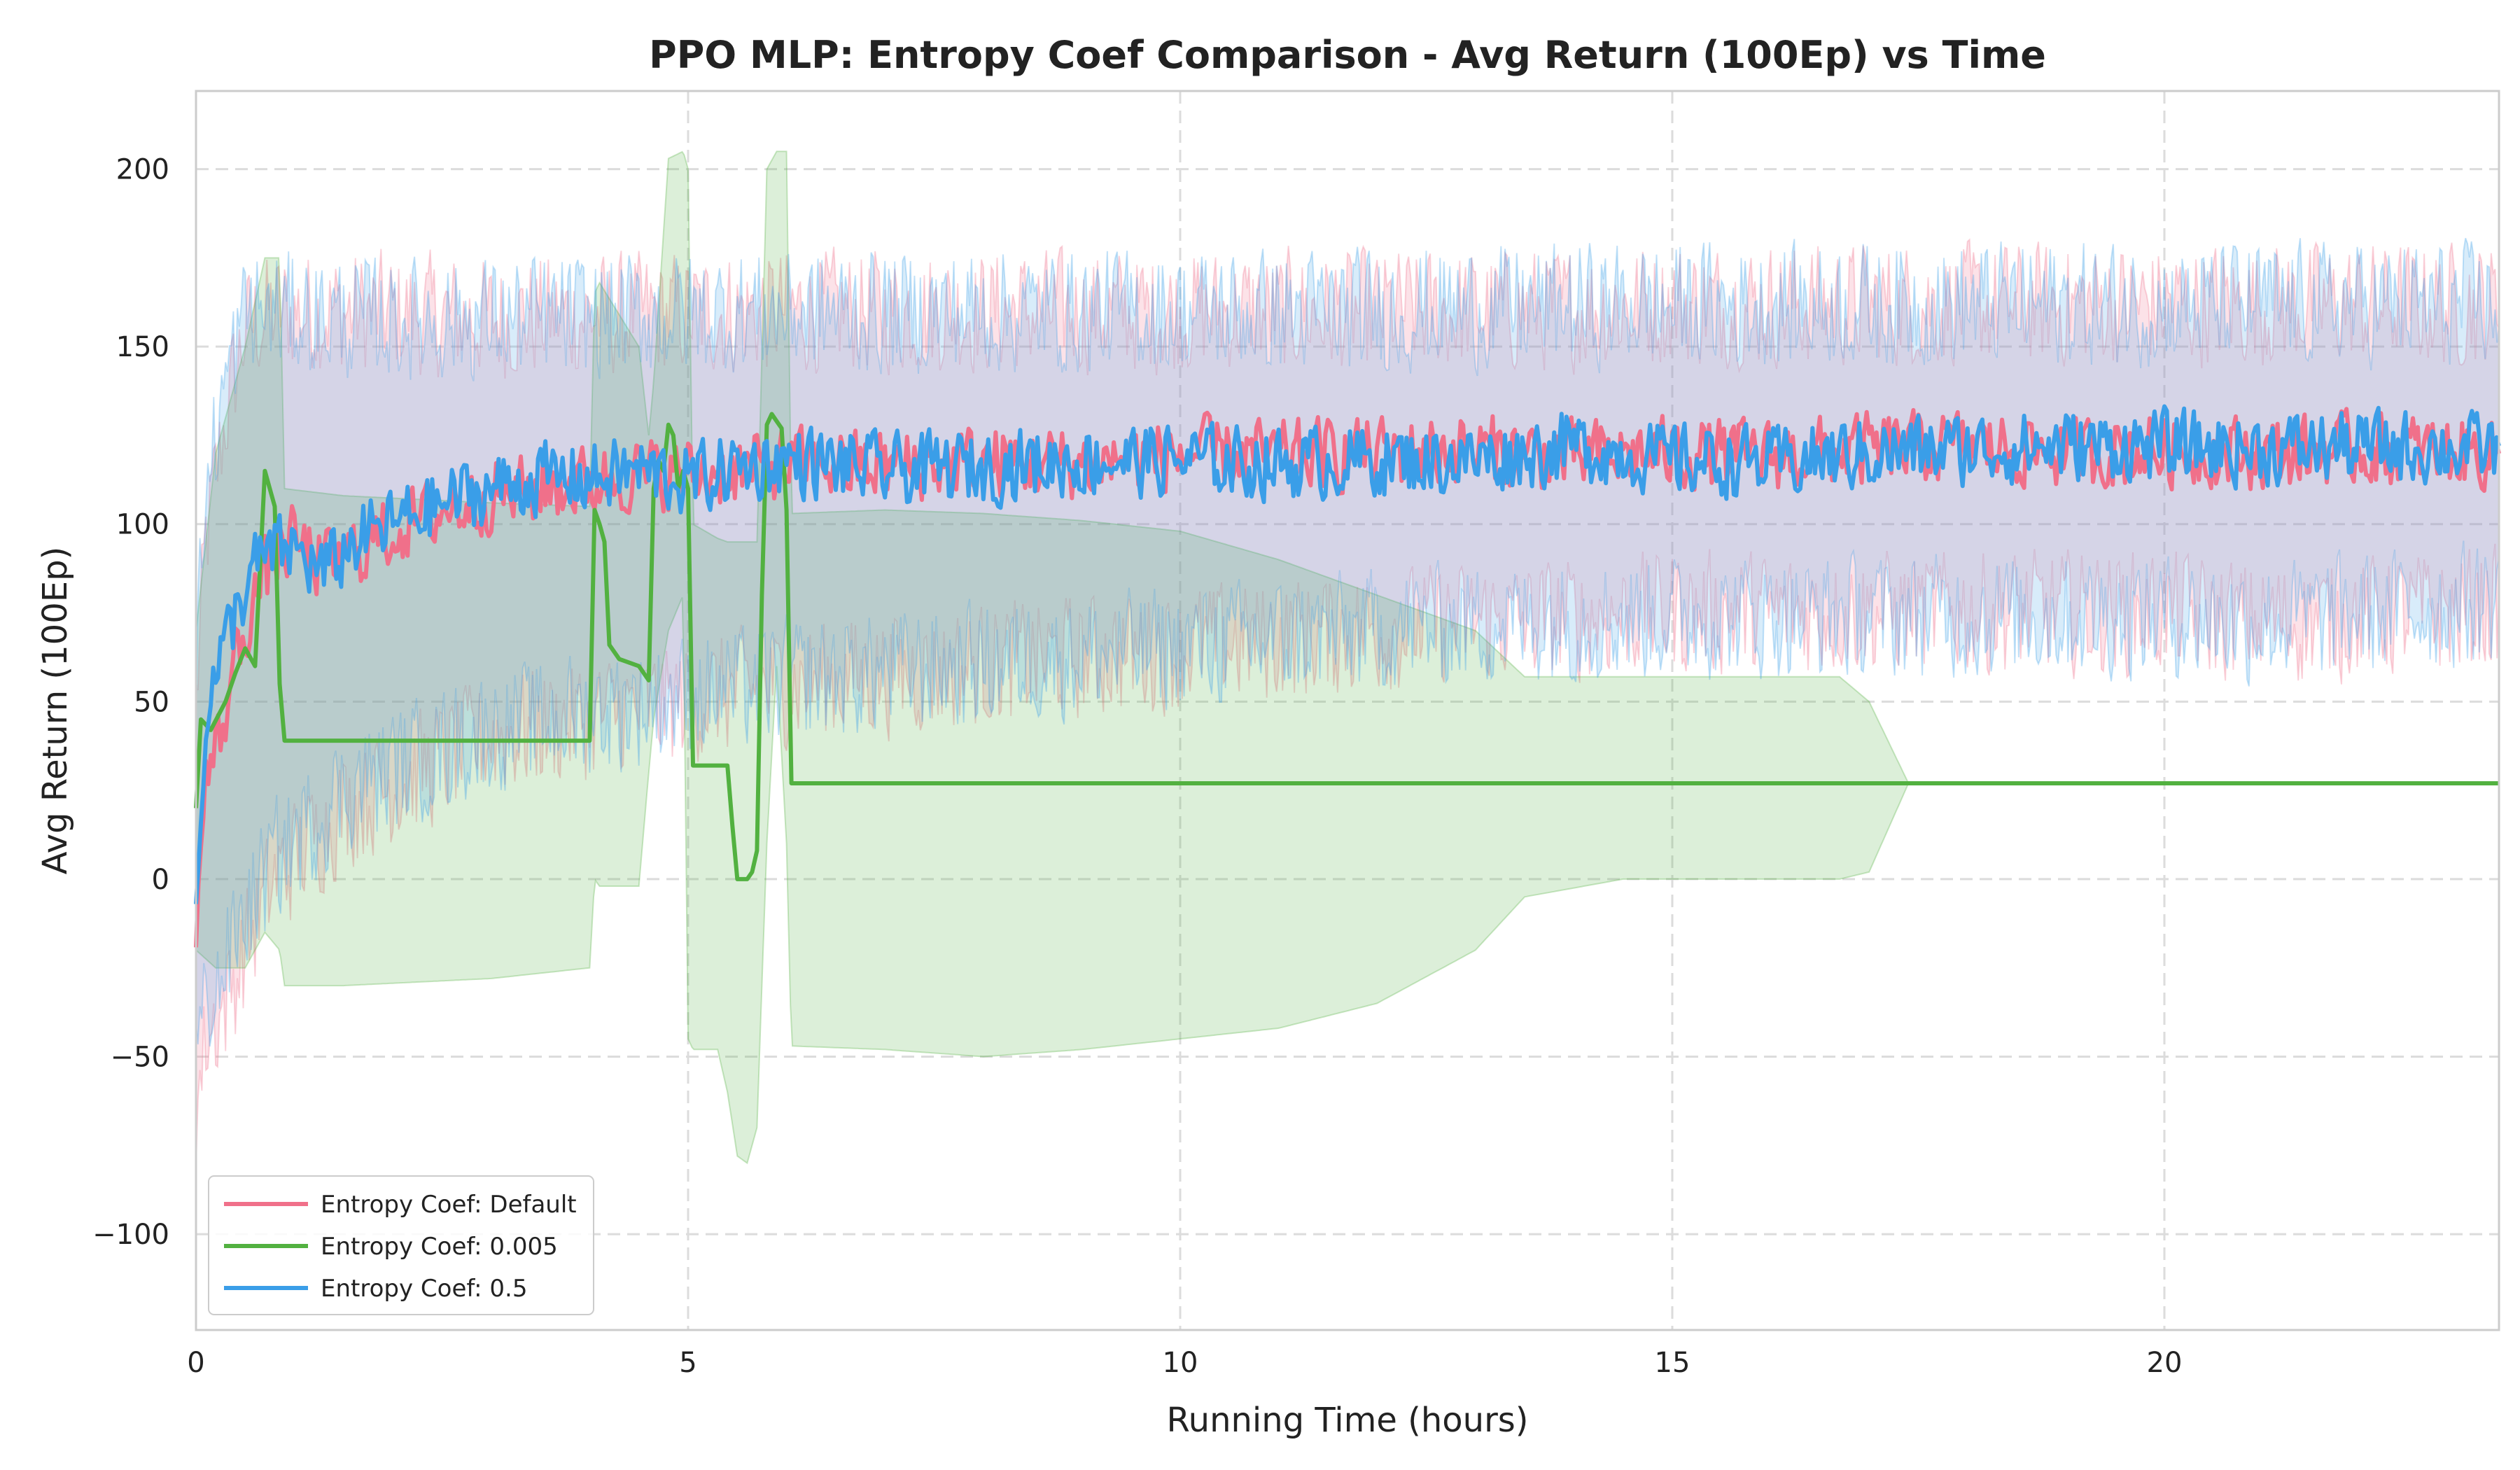 This screenshot has height=1470, width=2520. Describe the element at coordinates (687, 1363) in the screenshot. I see `x-tick-label: 5` at that location.